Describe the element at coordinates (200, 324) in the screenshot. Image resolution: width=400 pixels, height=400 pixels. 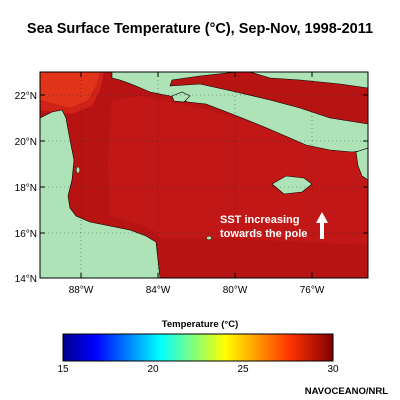
I see `colorbar-label: Temperature (°C)` at that location.